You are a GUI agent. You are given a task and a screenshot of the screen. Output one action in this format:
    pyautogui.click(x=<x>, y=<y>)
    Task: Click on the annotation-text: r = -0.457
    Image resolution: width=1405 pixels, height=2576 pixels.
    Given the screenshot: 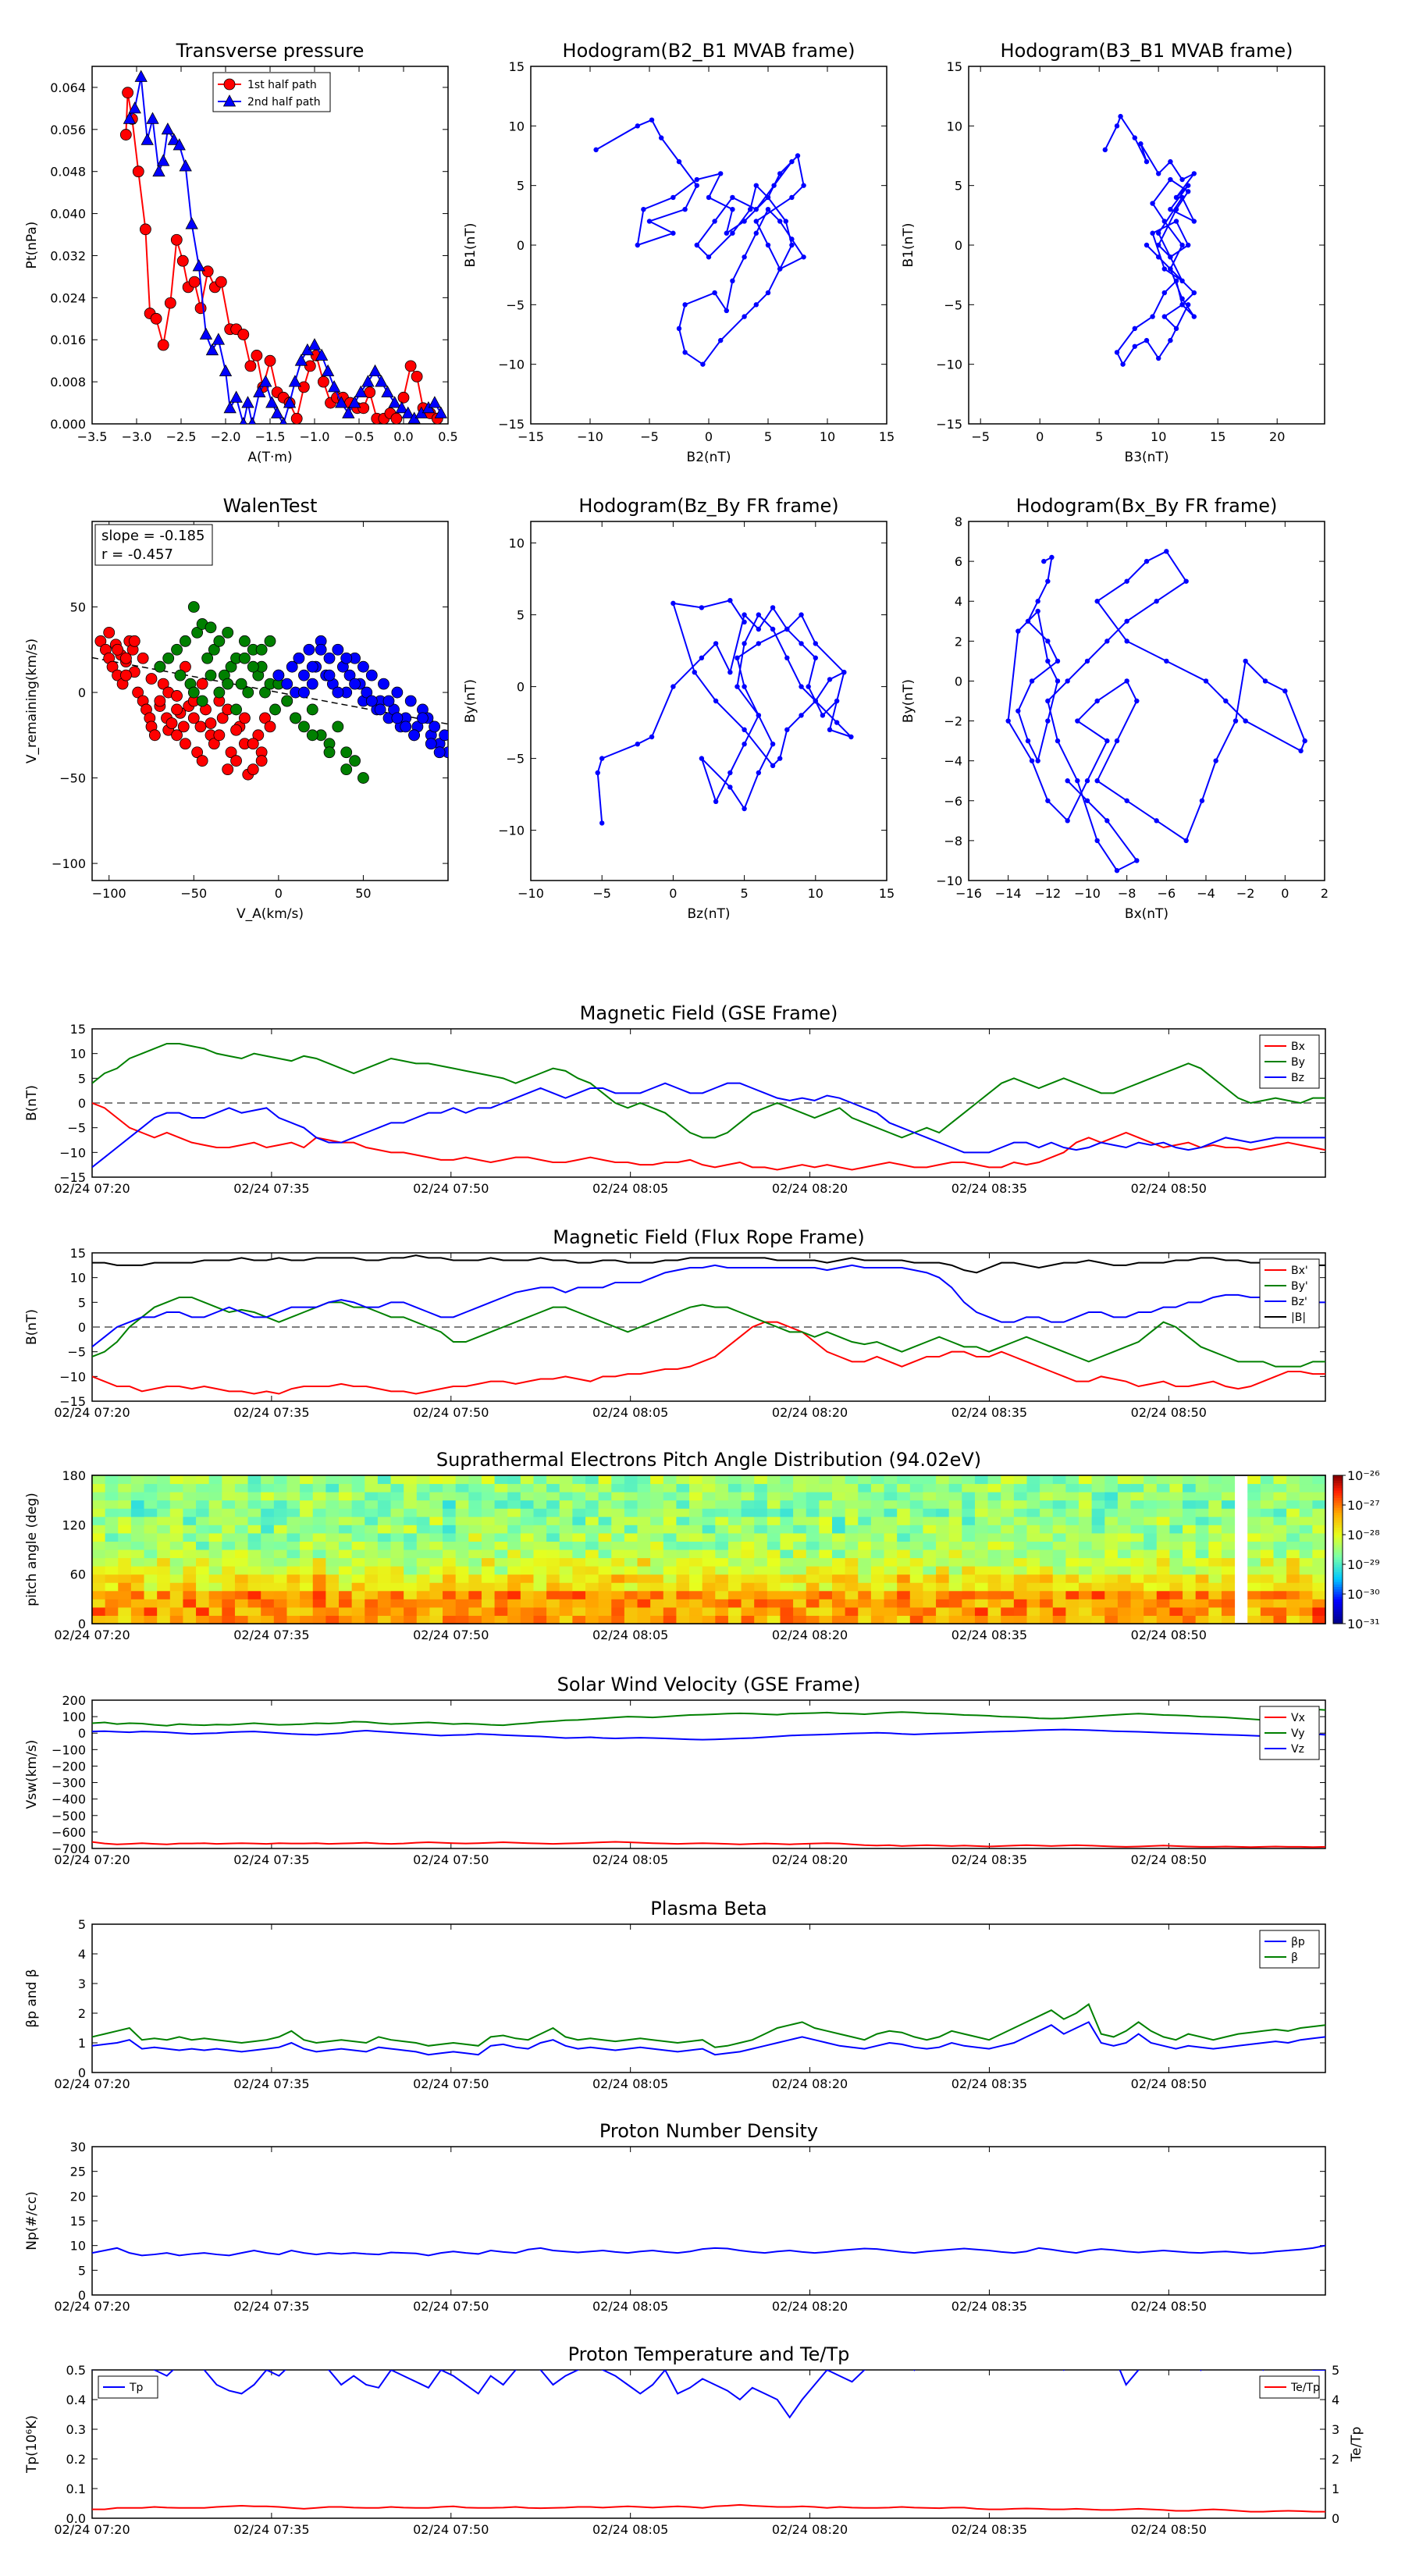 What is the action you would take?
    pyautogui.click(x=137, y=554)
    